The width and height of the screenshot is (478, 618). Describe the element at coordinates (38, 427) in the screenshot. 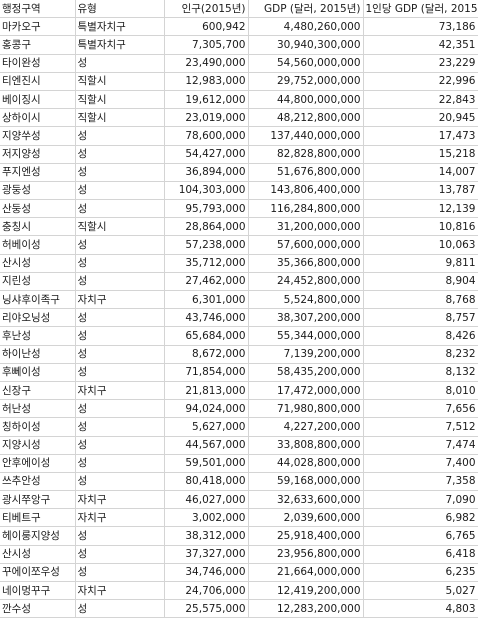

I see `cell-region: 칭하이성` at that location.